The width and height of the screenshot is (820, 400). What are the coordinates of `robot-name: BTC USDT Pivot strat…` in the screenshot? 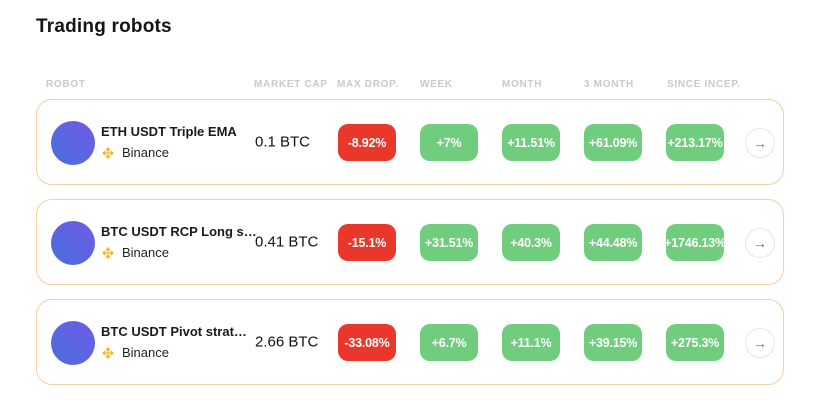 It's located at (174, 331).